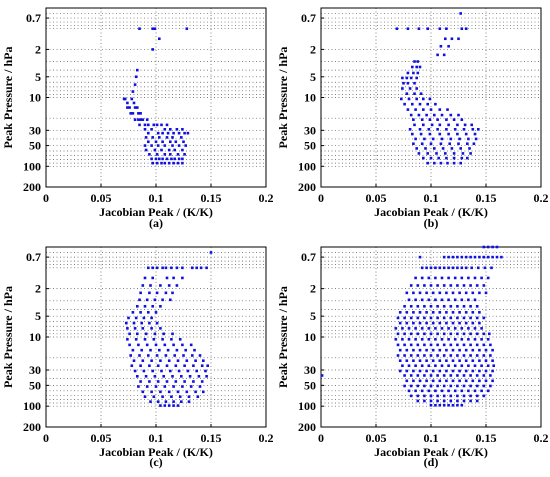 This screenshot has width=550, height=477. Describe the element at coordinates (310, 146) in the screenshot. I see `y-tick-label: 50` at that location.